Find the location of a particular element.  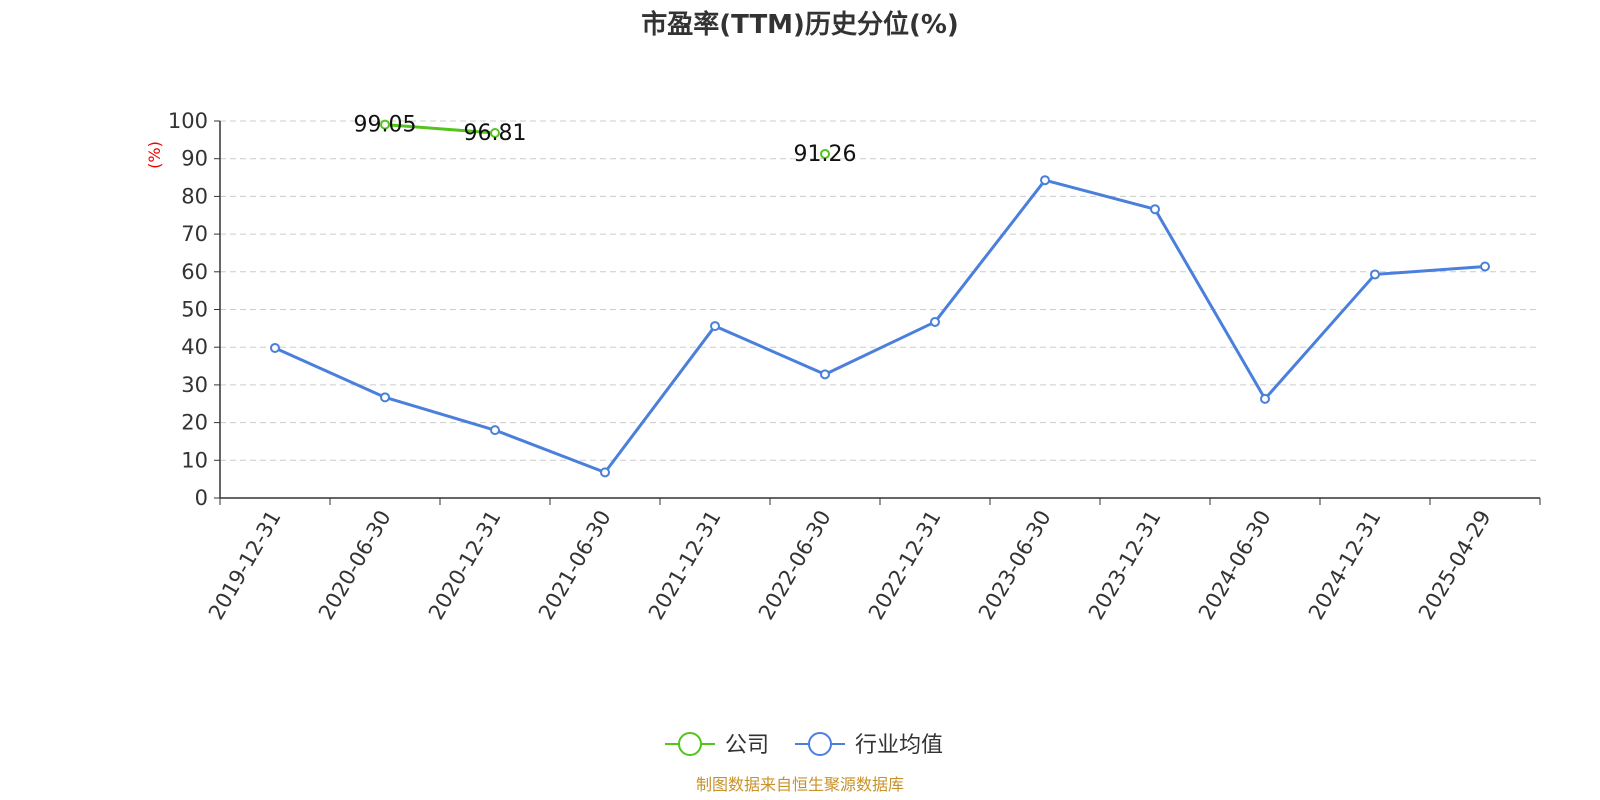

x-tick-label: 2021-06-30 is located at coordinates (575, 565).